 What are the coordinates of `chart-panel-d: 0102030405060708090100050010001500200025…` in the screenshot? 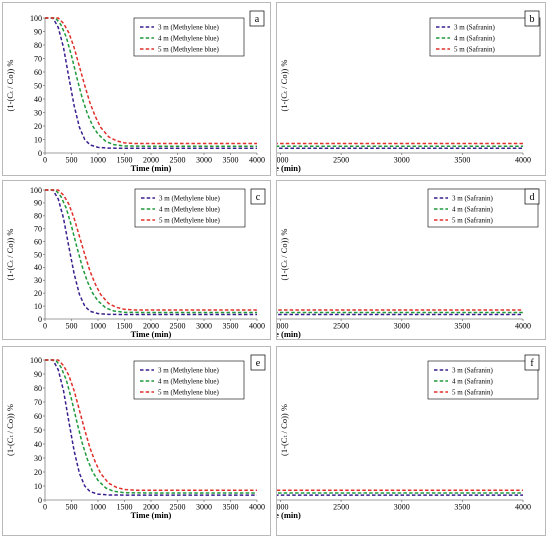 It's located at (411, 260).